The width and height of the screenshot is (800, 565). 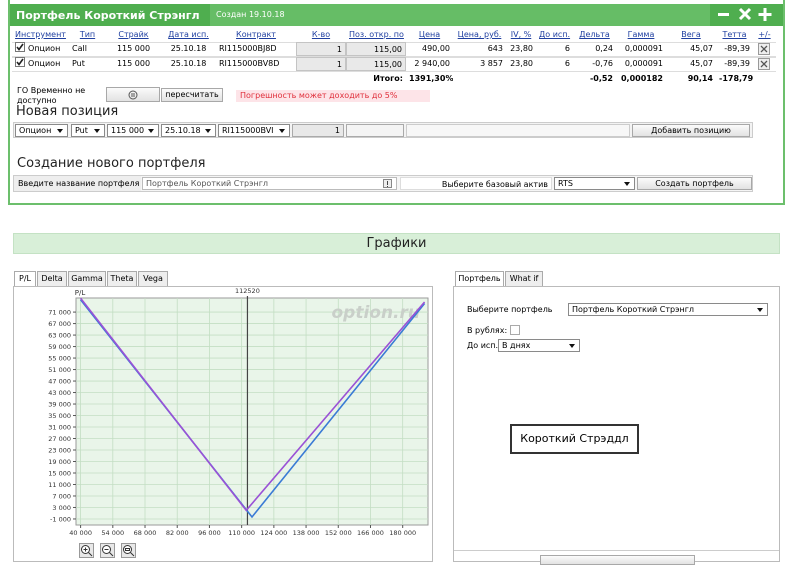 What do you see at coordinates (376, 49) in the screenshot?
I see `table-cell: 115,00` at bounding box center [376, 49].